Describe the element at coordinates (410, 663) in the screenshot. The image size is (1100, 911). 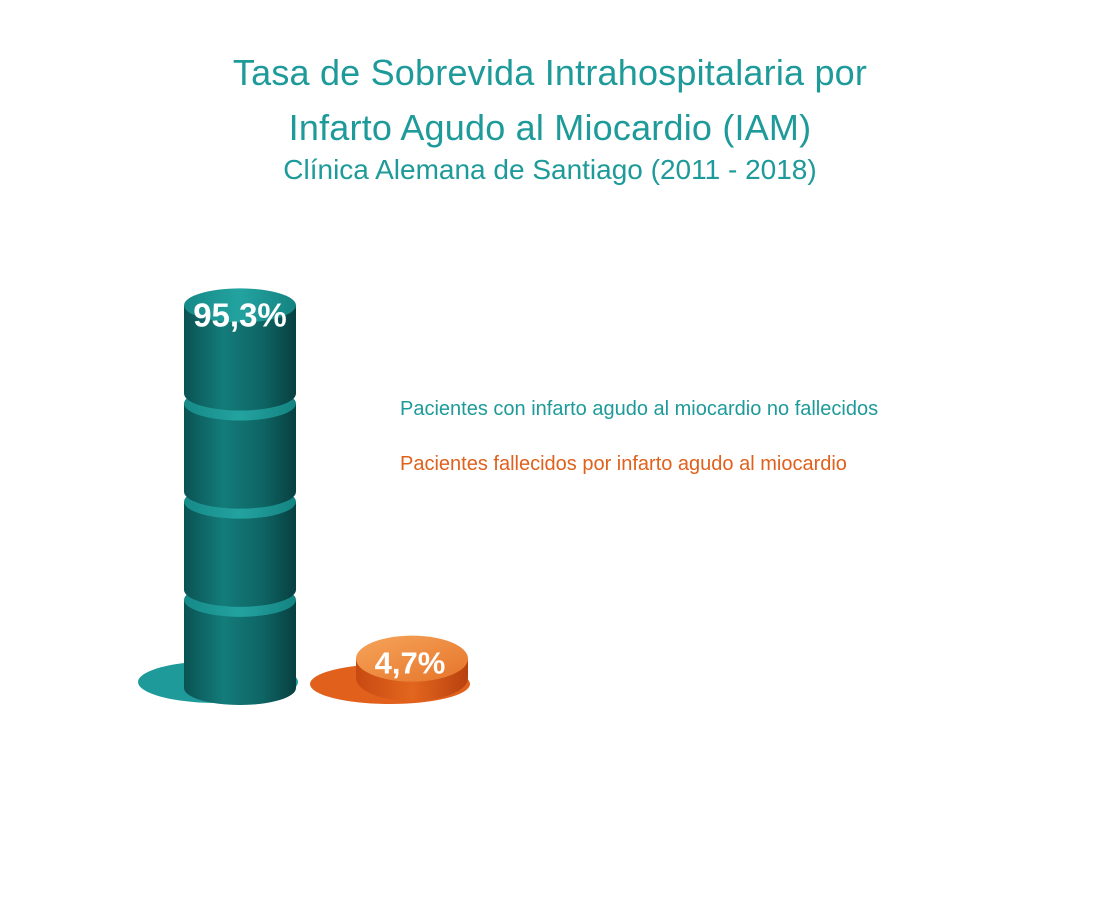
I see `data-label-fallecidos: 4,7%` at that location.